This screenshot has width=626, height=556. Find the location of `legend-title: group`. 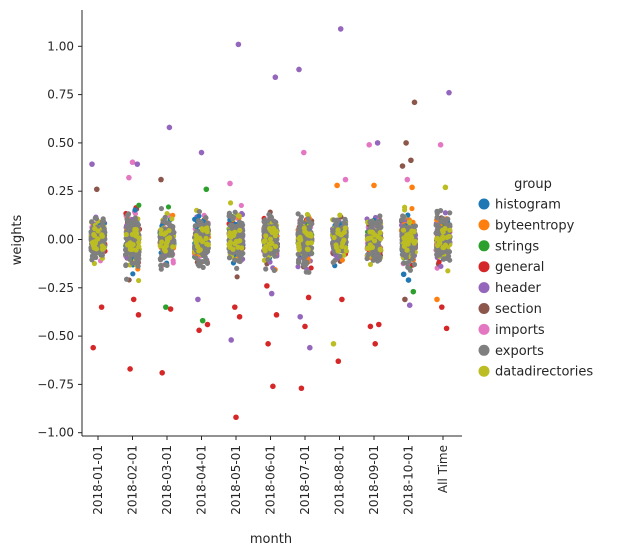

legend-title: group is located at coordinates (533, 184).